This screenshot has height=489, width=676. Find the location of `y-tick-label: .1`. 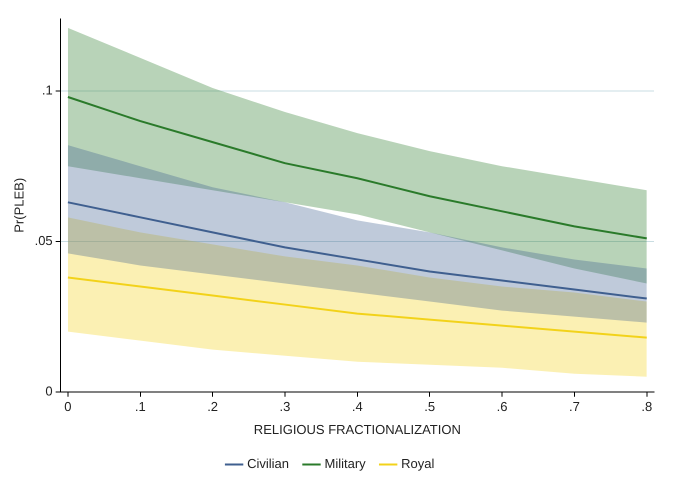

y-tick-label: .1 is located at coordinates (47, 90).